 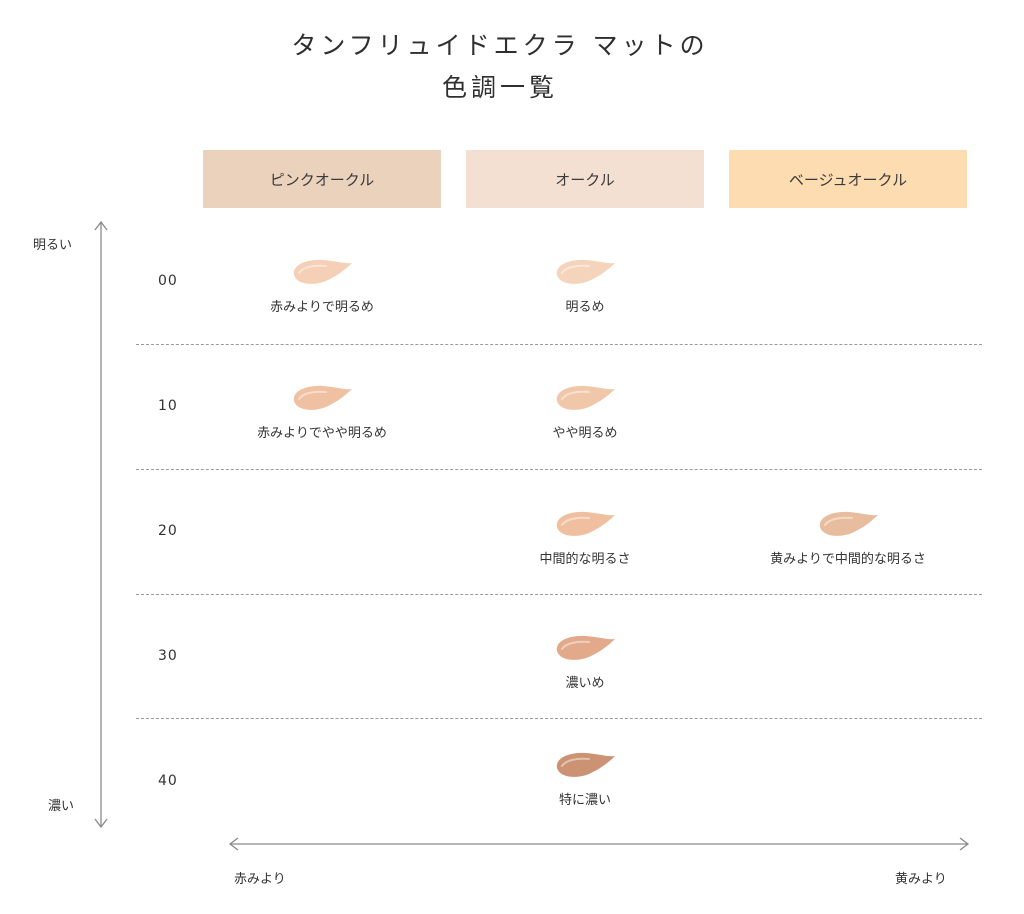 What do you see at coordinates (322, 411) in the screenshot?
I see `shade-cell-pink-10: 赤みよりでやや明るめ` at bounding box center [322, 411].